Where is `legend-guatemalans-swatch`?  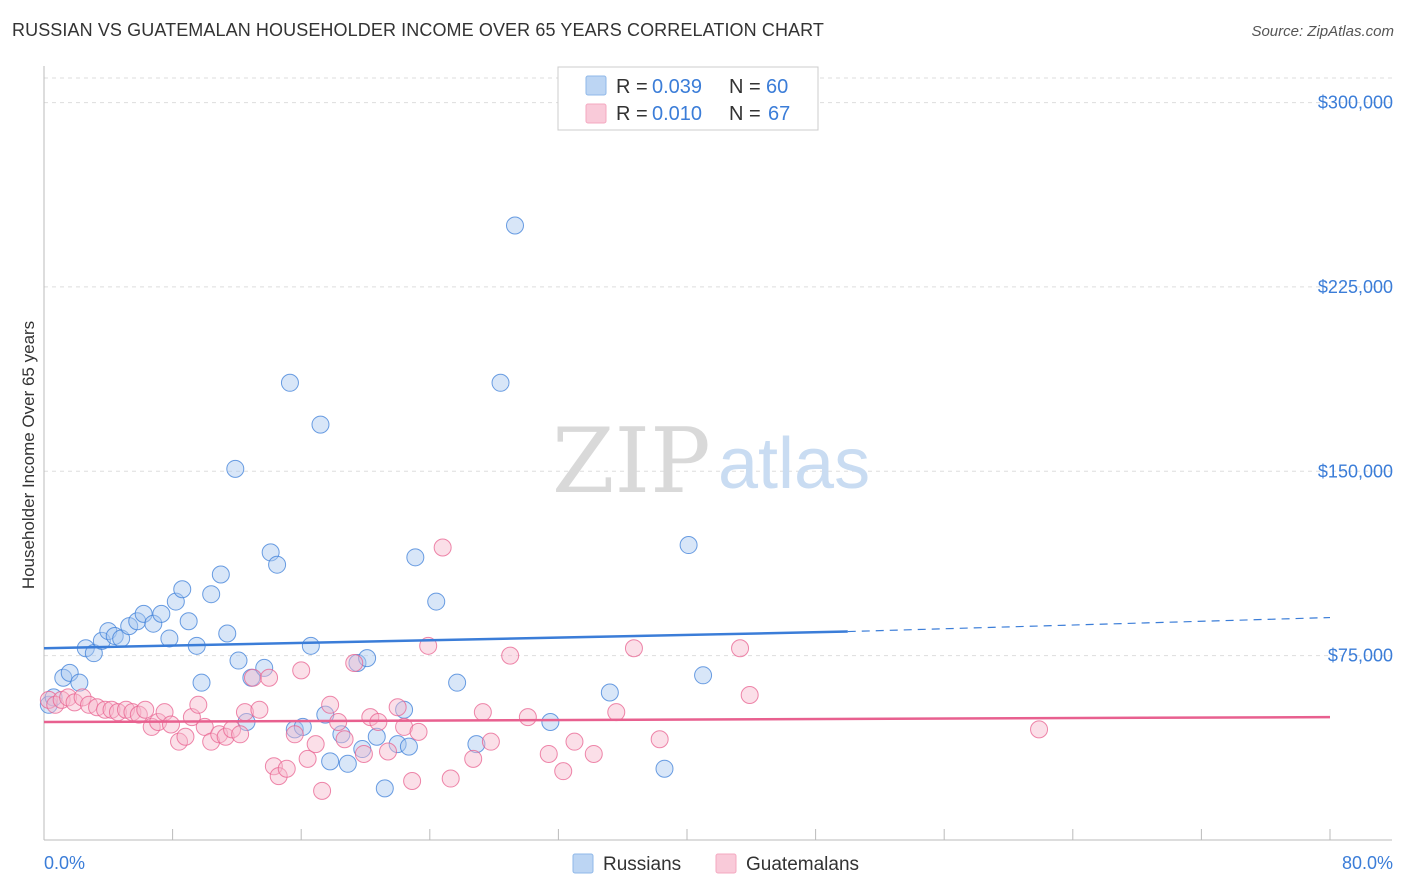 legend-guatemalans-swatch is located at coordinates (596, 113).